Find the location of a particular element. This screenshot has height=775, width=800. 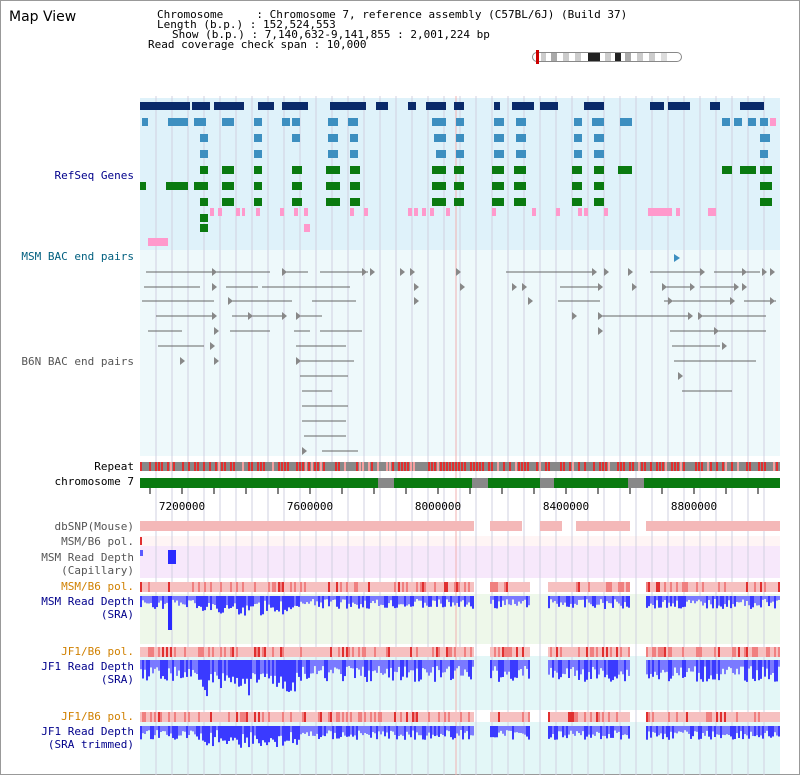

length-line: Length (b.p.) : 152,524,553 is located at coordinates (246, 24).